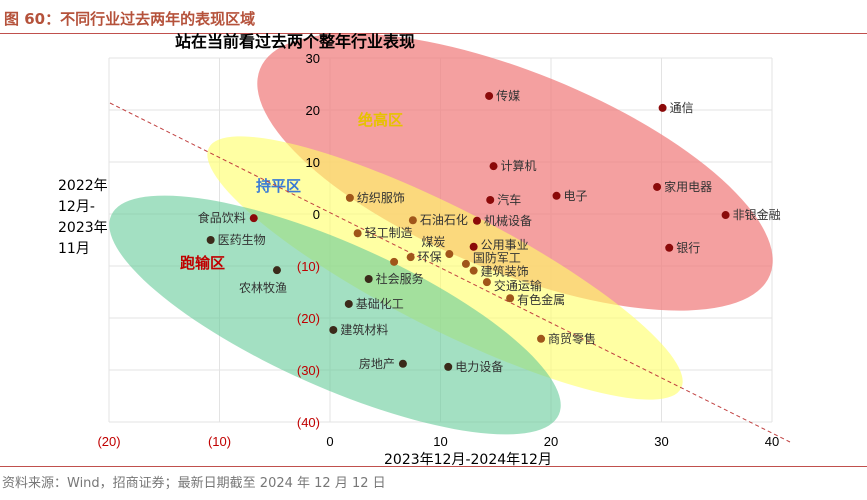 The height and width of the screenshot is (500, 867). I want to click on point-label: 煤炭, so click(433, 242).